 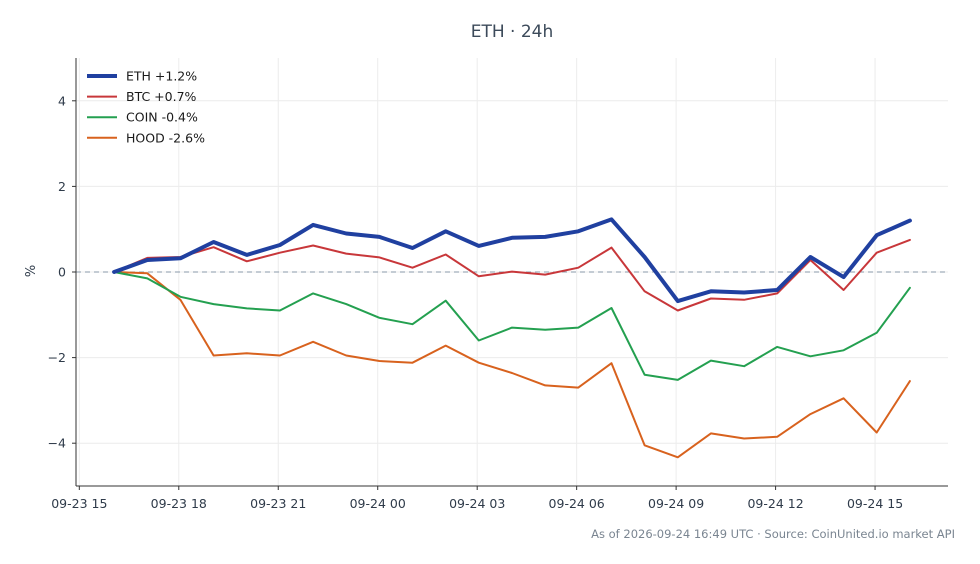 I want to click on x-tick-label: 09-24 12, so click(x=775, y=503).